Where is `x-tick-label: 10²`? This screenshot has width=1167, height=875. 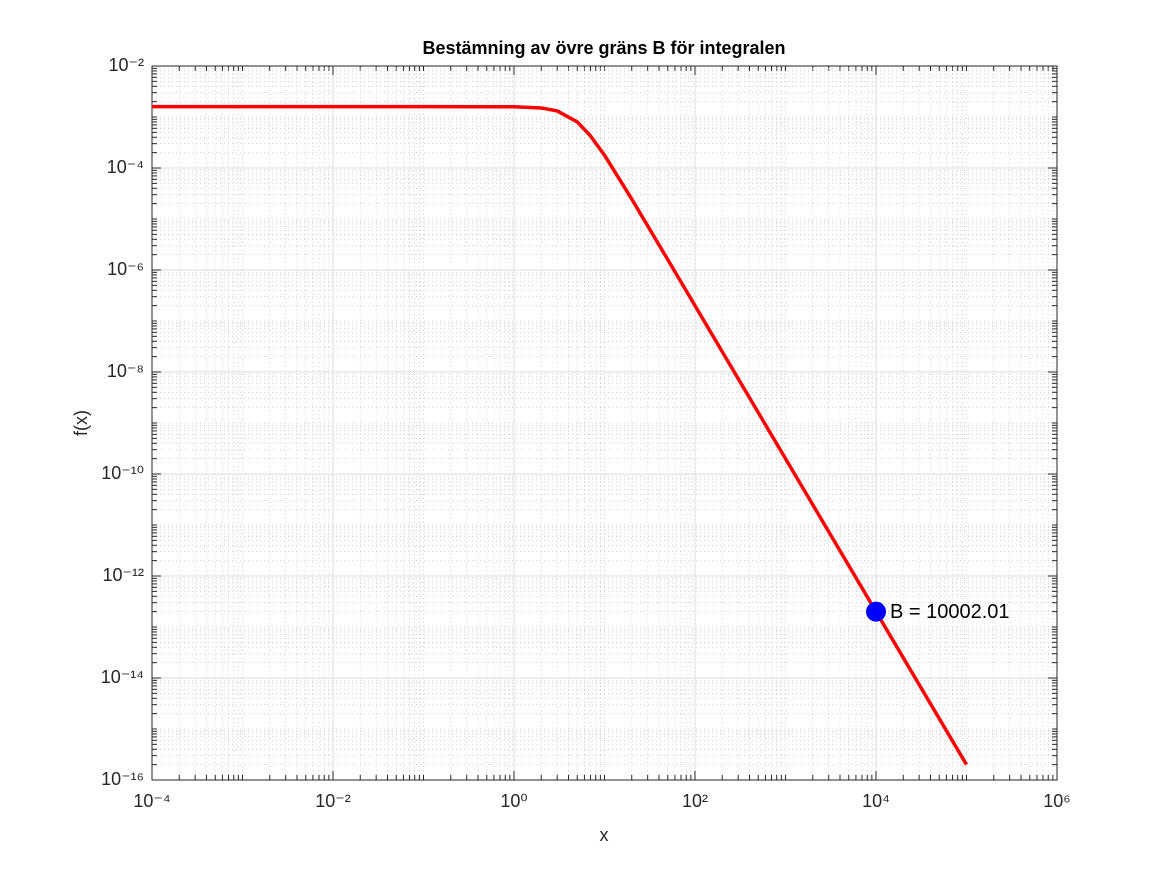 x-tick-label: 10² is located at coordinates (695, 801).